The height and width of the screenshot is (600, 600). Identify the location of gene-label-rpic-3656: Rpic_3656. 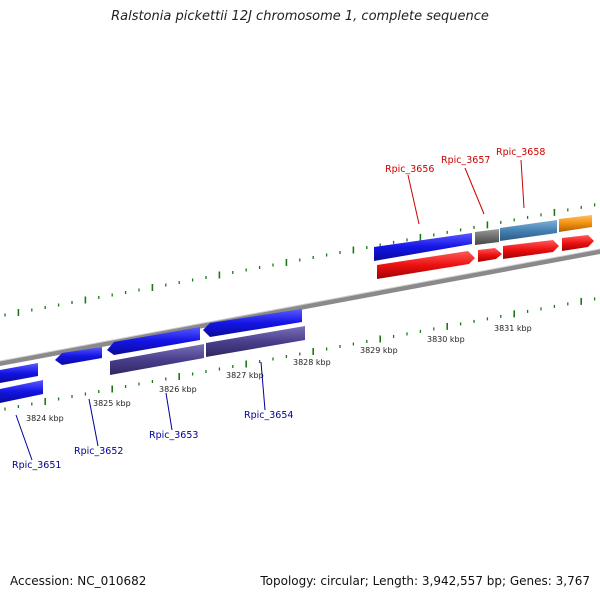
(409, 169).